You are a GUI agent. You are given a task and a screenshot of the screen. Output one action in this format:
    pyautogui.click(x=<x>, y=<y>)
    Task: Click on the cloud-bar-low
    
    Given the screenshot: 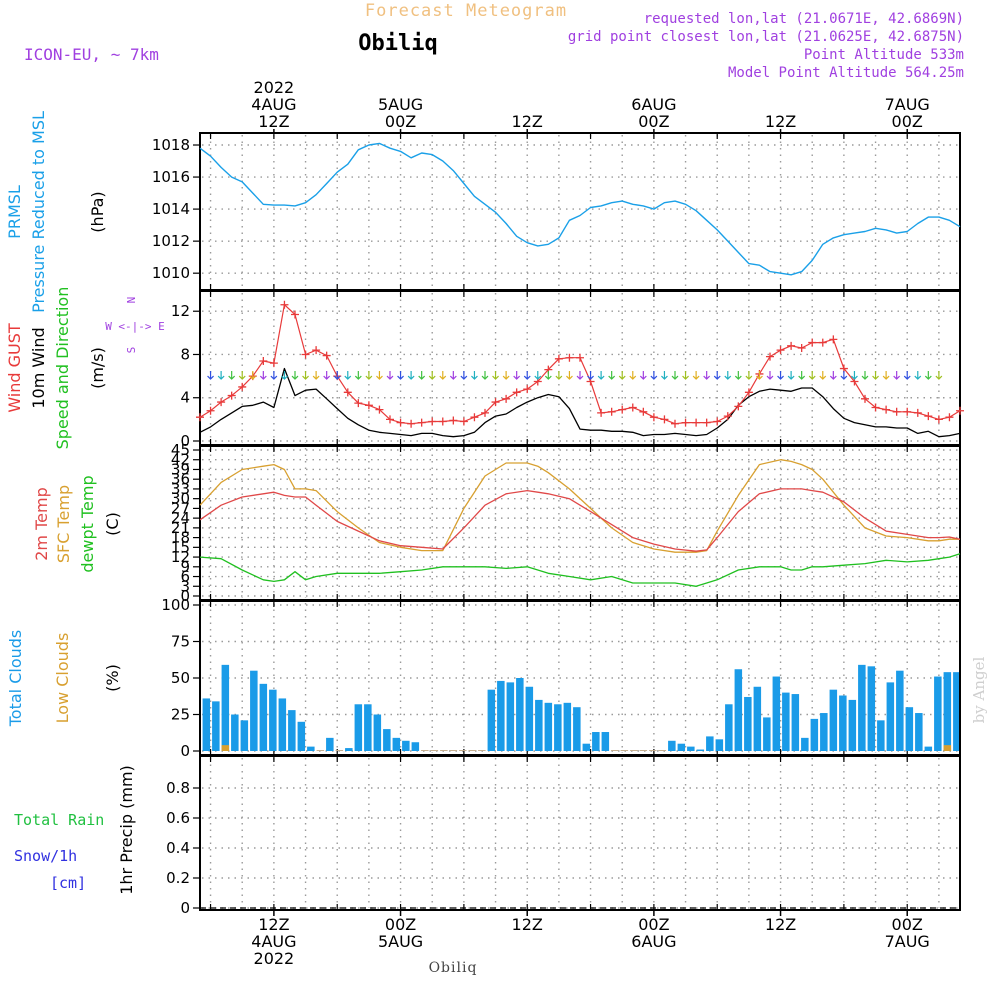 What is the action you would take?
    pyautogui.click(x=947, y=748)
    